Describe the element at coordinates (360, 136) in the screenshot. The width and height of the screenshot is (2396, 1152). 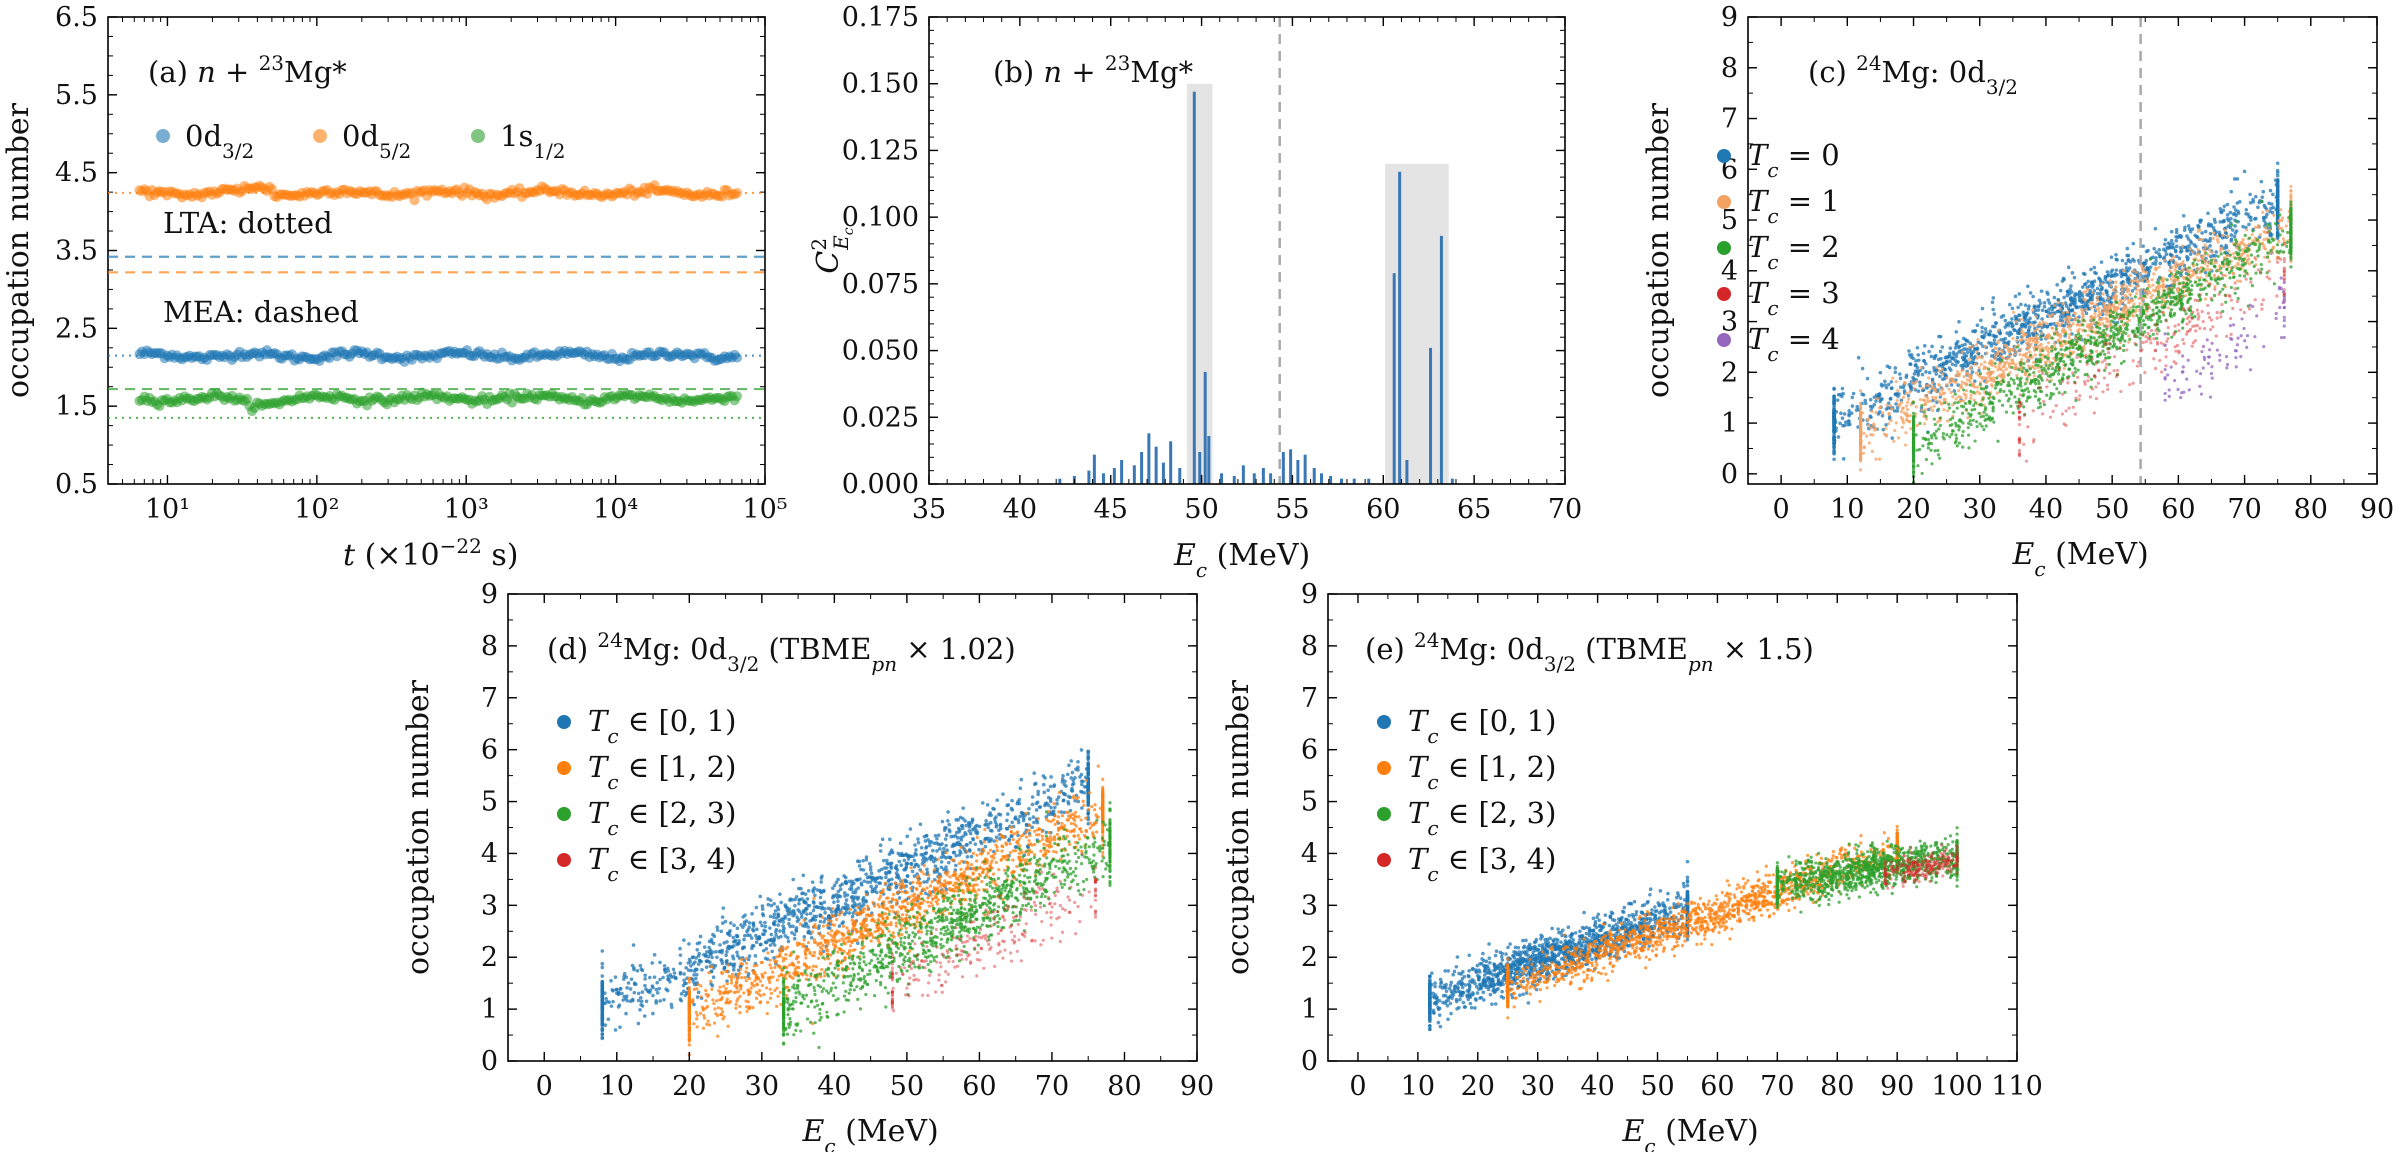
I see `text-part: 0d` at that location.